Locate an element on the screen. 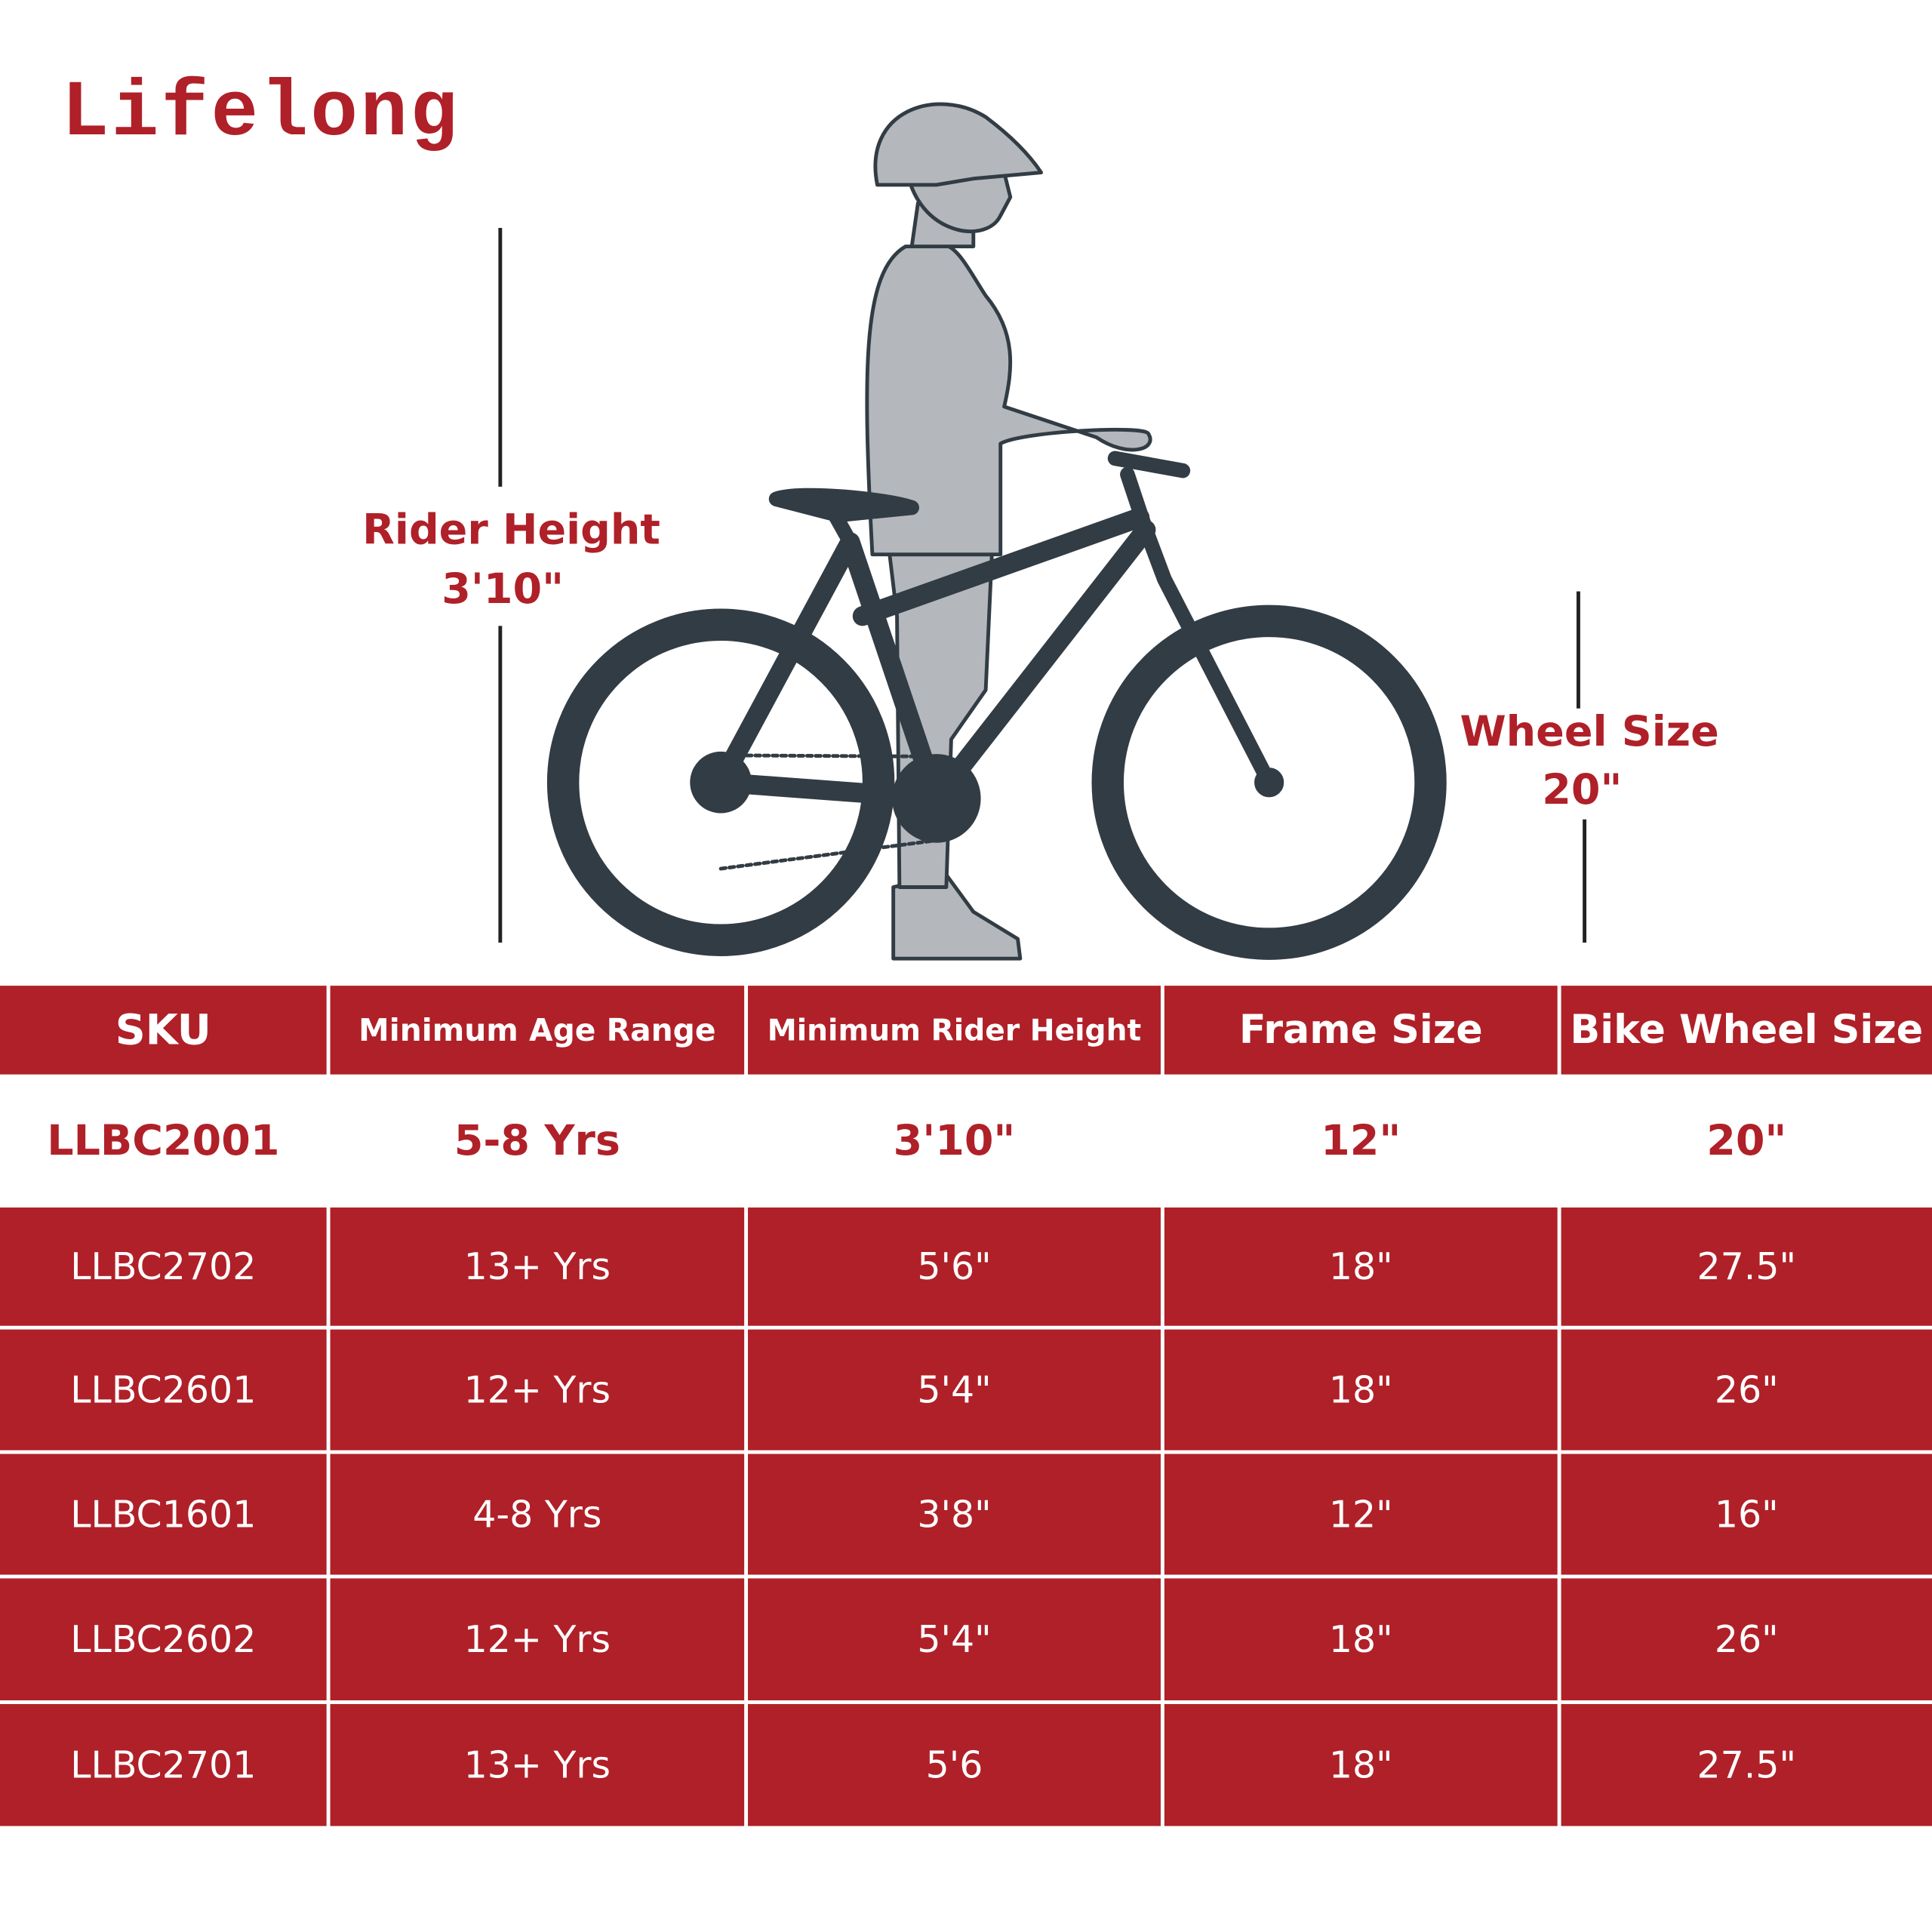  header-text: SKU is located at coordinates (163, 1029).